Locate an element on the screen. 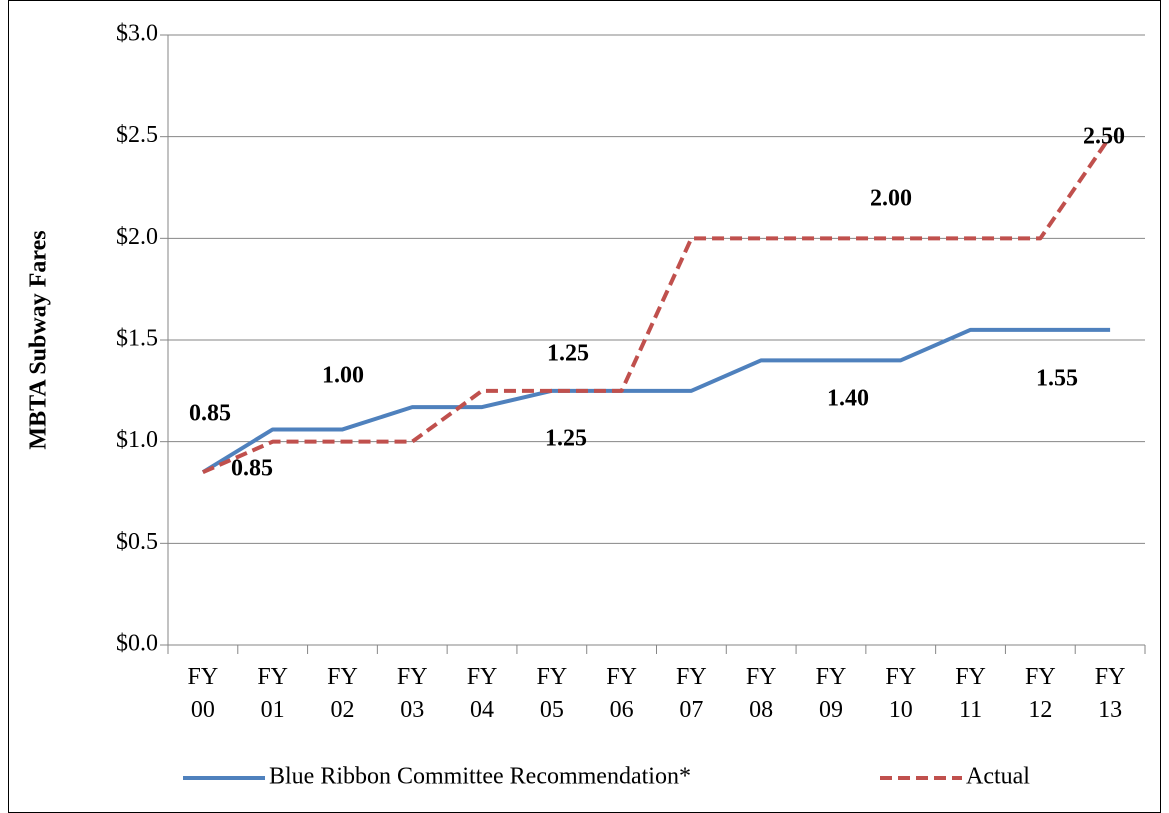  data-label: 1.00 is located at coordinates (343, 376).